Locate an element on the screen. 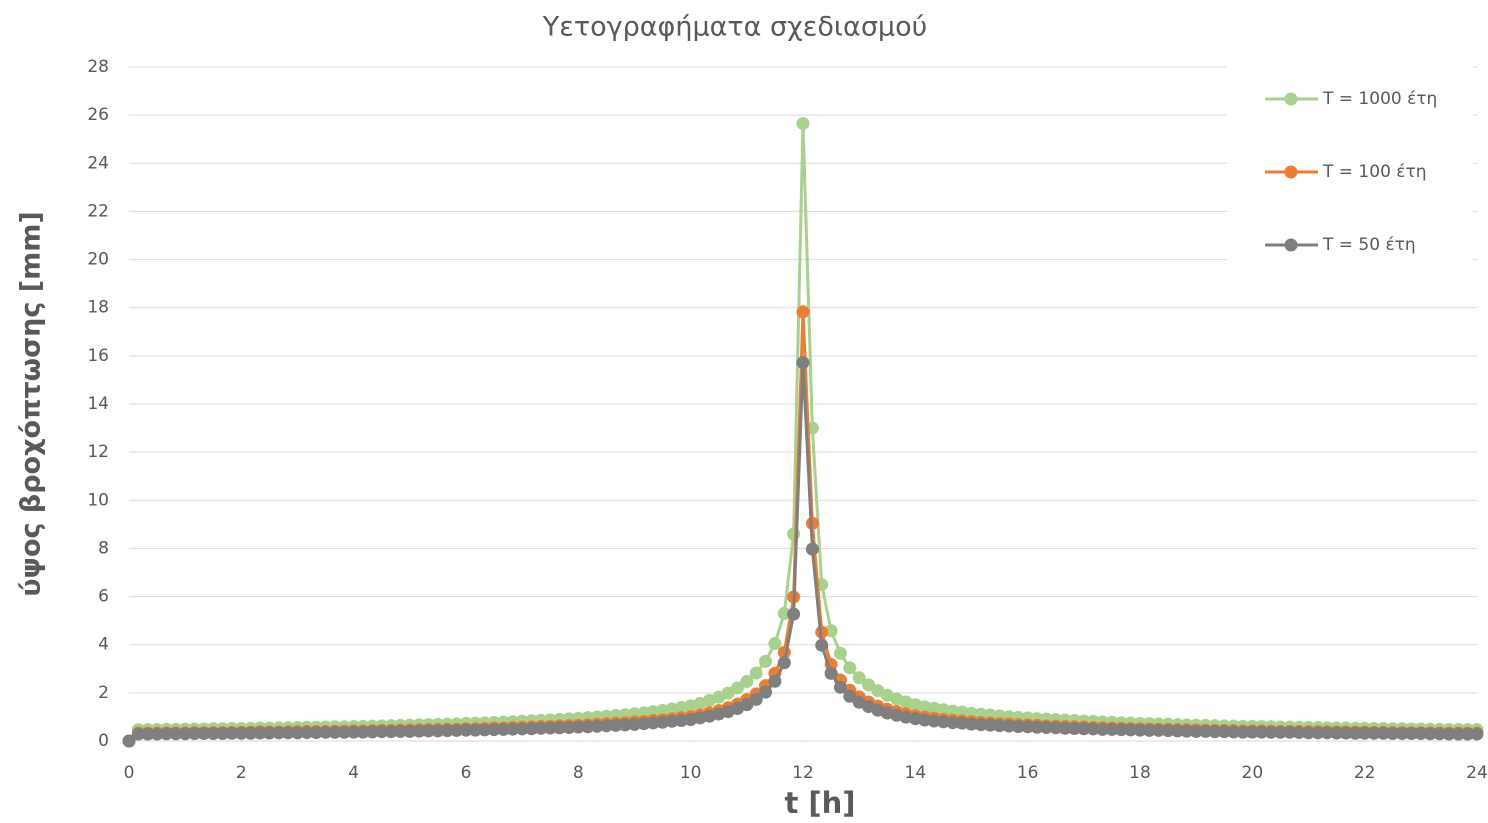 The width and height of the screenshot is (1488, 823). x-tick-label: 10 is located at coordinates (691, 773).